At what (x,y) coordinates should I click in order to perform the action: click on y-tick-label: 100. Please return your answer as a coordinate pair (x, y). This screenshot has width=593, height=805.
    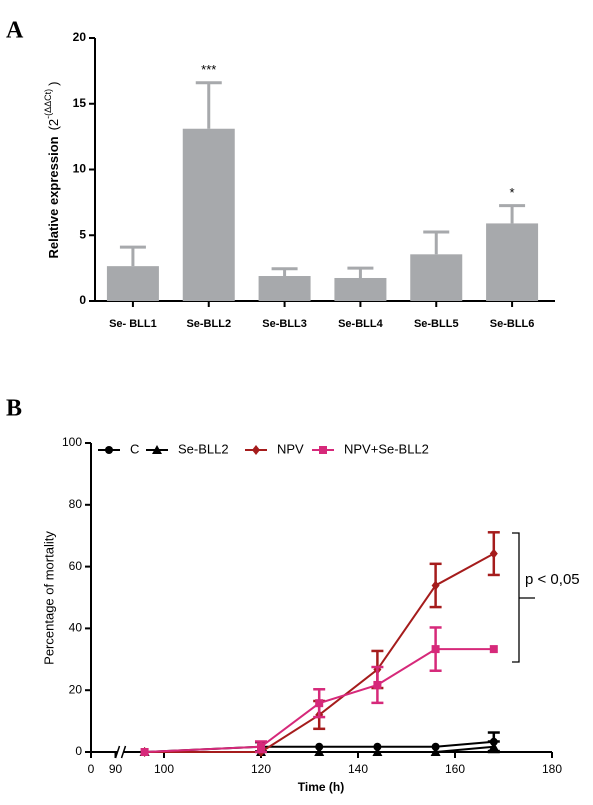
    Looking at the image, I should click on (72, 442).